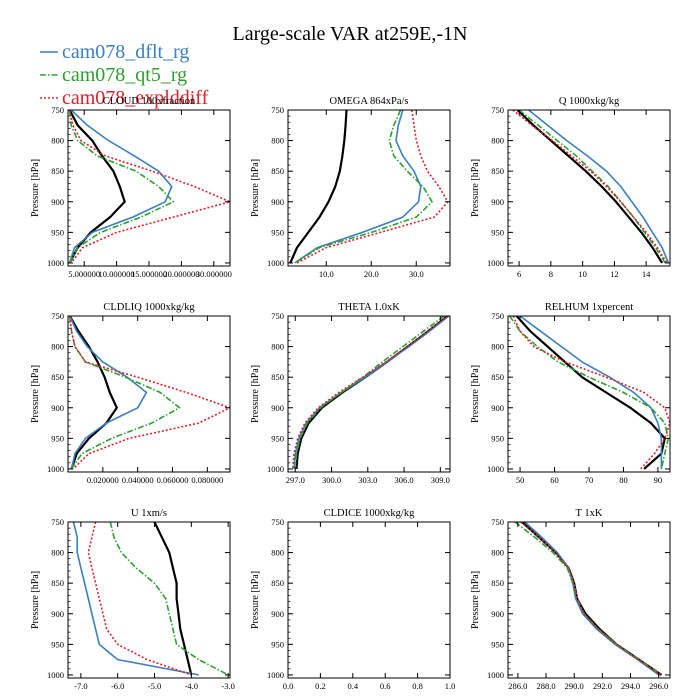  What do you see at coordinates (117, 274) in the screenshot?
I see `x-tick-label: 10.000000` at bounding box center [117, 274].